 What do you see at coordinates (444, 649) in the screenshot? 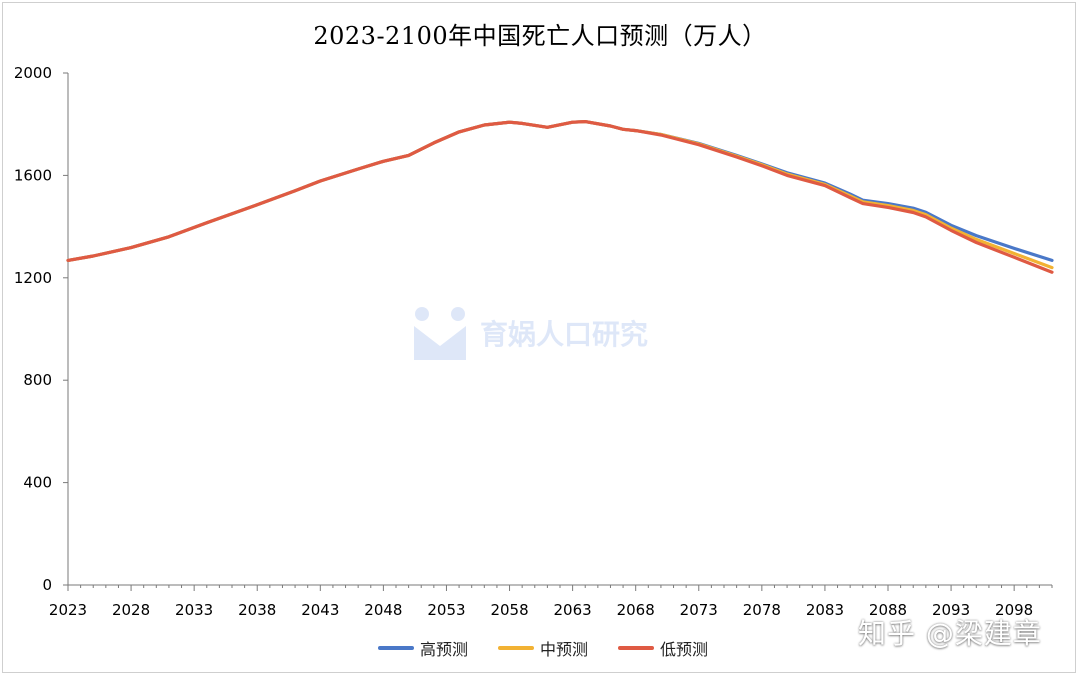
I see `legend-label-high: 高预测` at bounding box center [444, 649].